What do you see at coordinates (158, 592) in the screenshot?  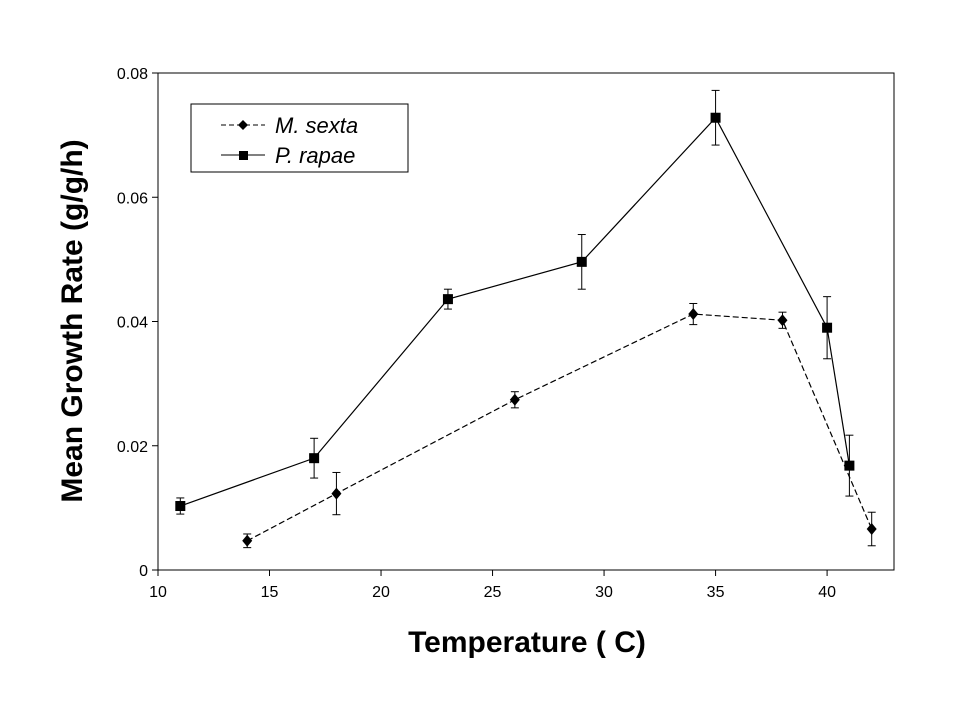 I see `x-tick-label: 10` at bounding box center [158, 592].